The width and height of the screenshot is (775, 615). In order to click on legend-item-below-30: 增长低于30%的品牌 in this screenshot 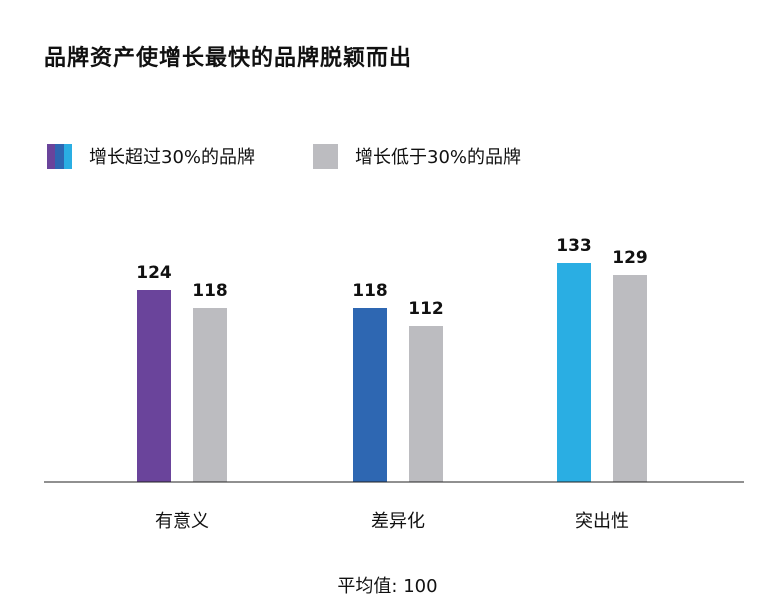, I will do `click(417, 156)`.